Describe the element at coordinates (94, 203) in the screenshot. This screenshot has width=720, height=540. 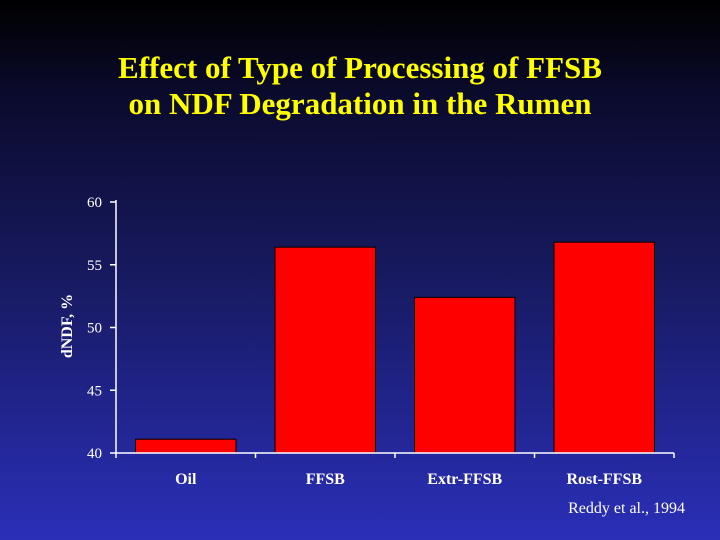
I see `y-tick-label: 60` at that location.